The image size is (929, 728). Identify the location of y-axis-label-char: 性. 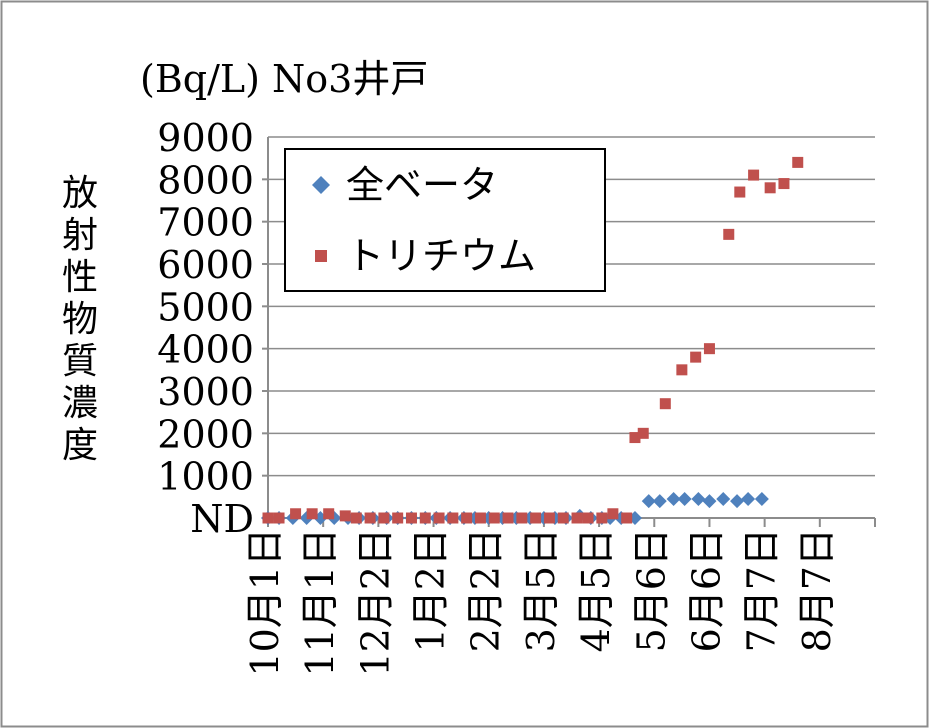
(80, 277).